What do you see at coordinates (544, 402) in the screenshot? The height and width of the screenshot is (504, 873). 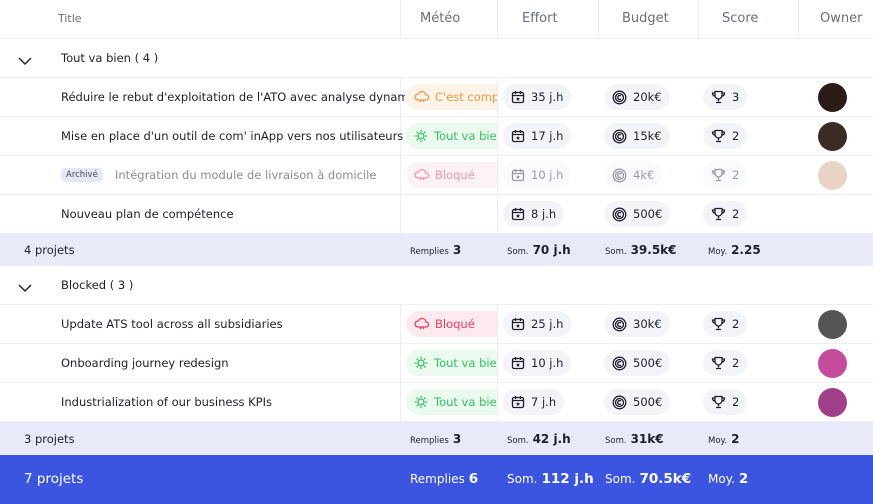 I see `effort-value: 7 j.h` at bounding box center [544, 402].